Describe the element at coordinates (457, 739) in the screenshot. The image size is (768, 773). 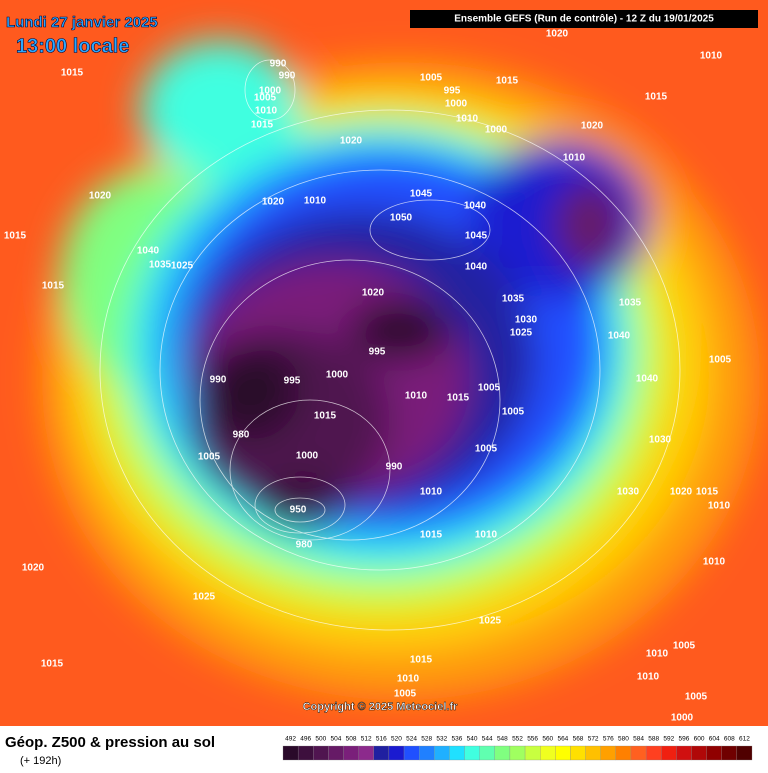
I see `colorbar-label: 536` at that location.